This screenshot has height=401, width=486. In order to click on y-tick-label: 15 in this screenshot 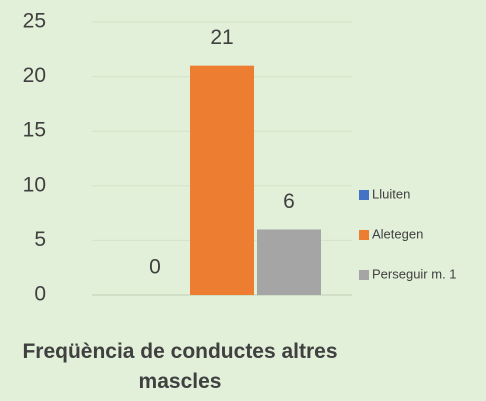, I will do `click(34, 130)`.